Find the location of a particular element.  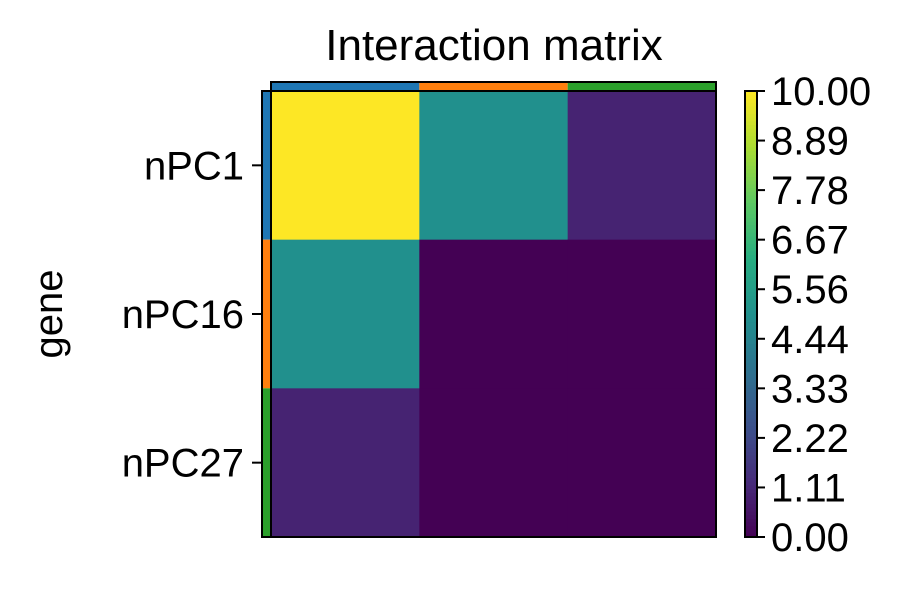

colorbar-tick-label: 2.22 is located at coordinates (810, 439).